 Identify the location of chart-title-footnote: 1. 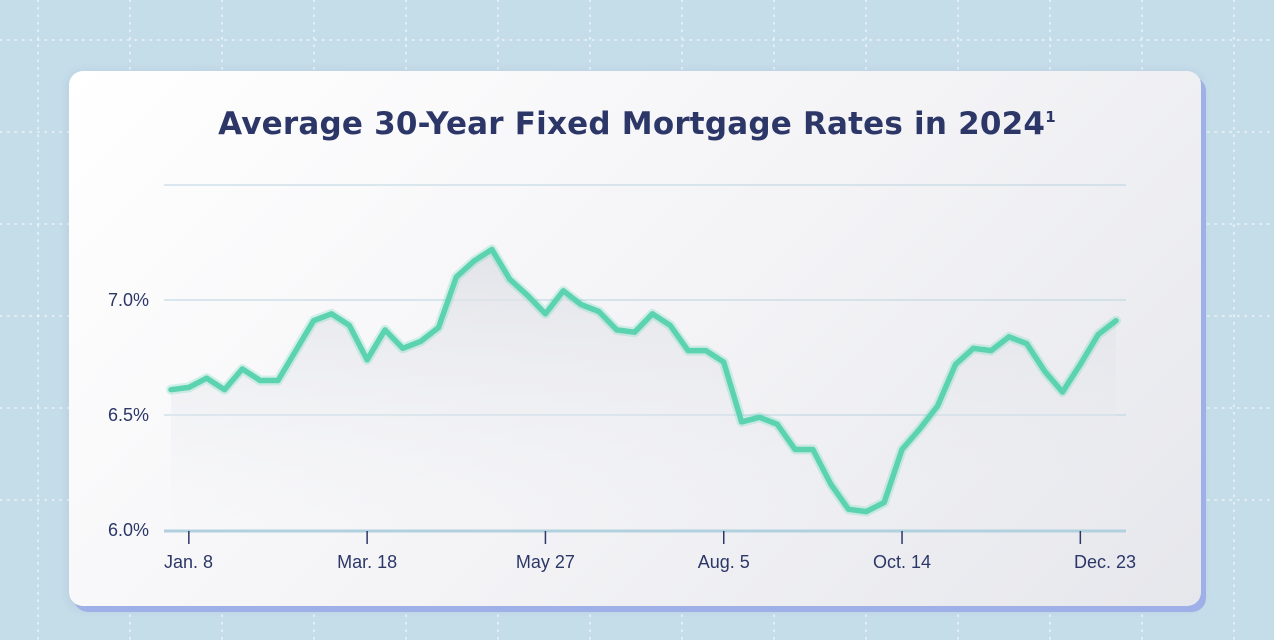
(1050, 117).